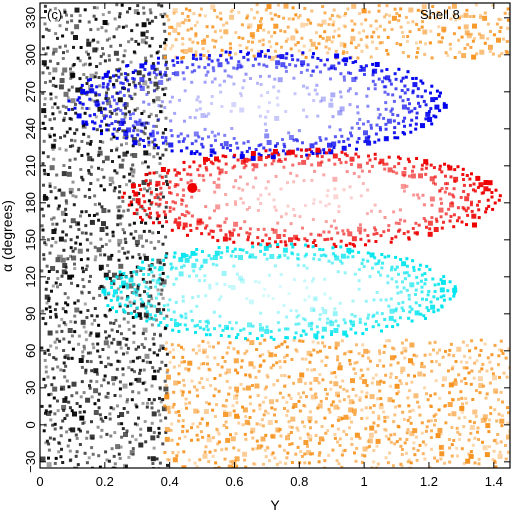 This screenshot has height=515, width=512. I want to click on y-tick-label: 240, so click(30, 129).